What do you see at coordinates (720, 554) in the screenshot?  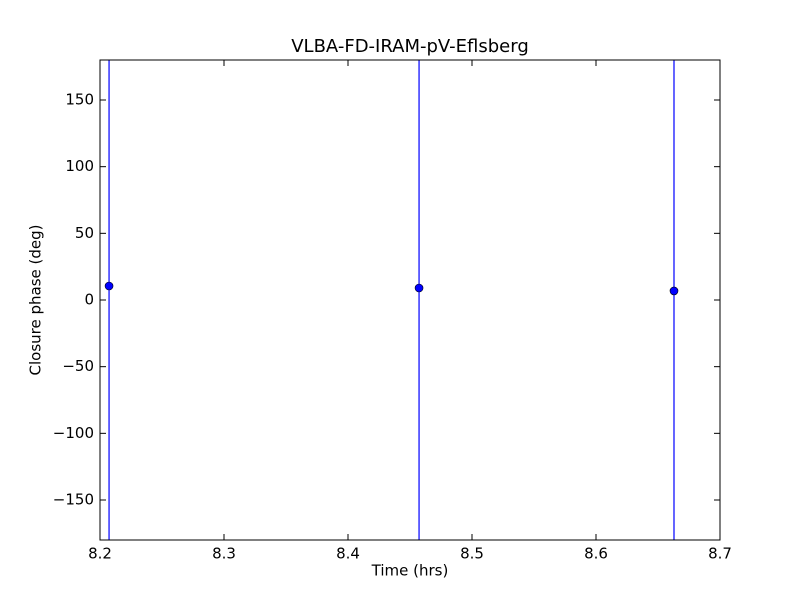 I see `x-tick-label: 8.7` at bounding box center [720, 554].